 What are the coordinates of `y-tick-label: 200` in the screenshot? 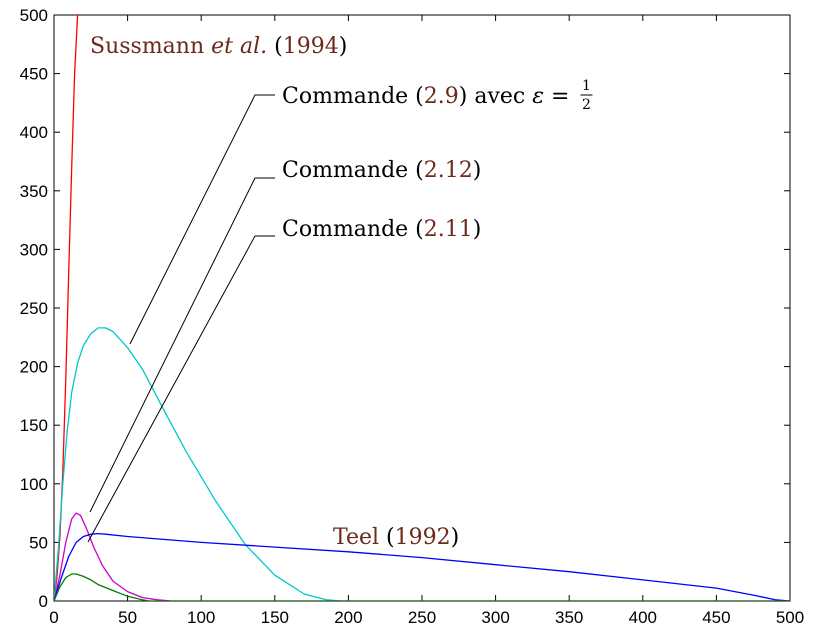 It's located at (34, 367).